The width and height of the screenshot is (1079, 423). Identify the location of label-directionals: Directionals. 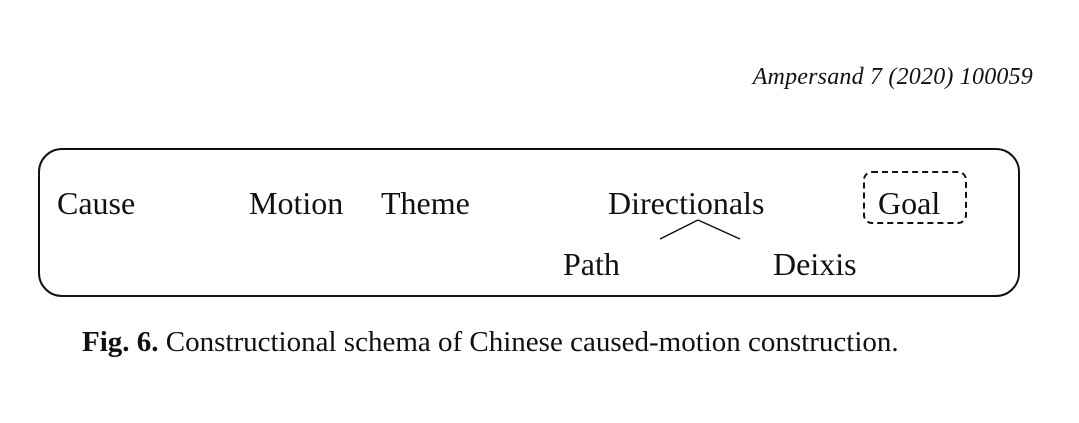
(686, 203).